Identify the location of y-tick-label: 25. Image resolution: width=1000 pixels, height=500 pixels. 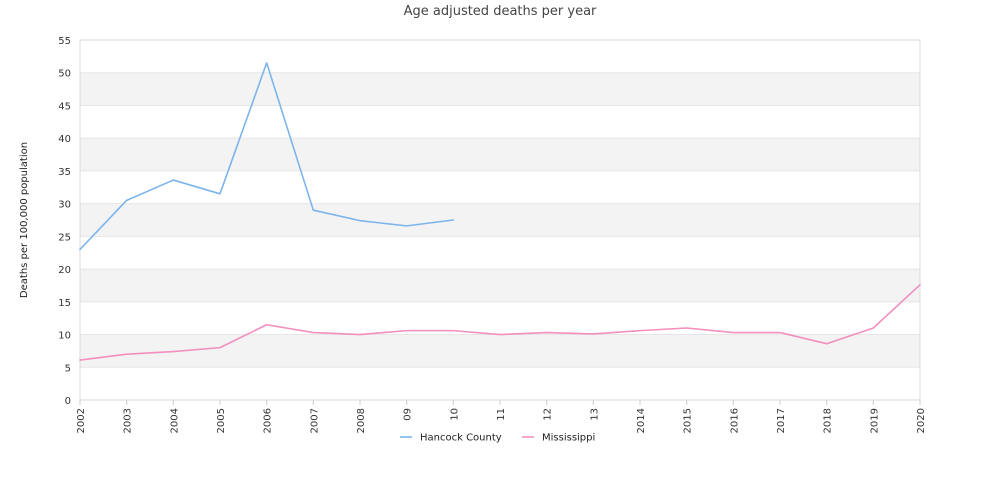
(64, 237).